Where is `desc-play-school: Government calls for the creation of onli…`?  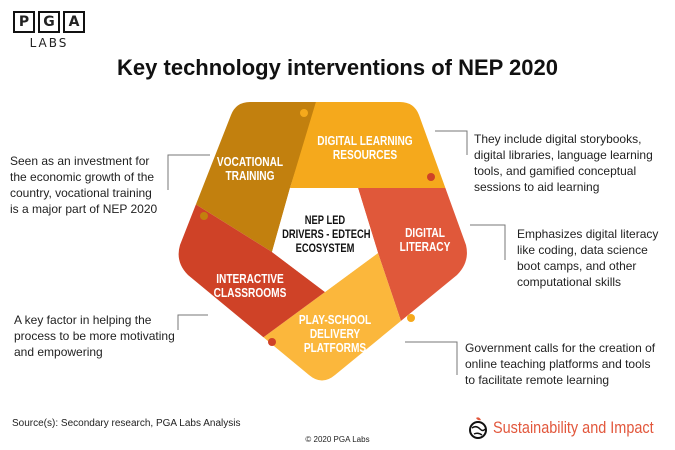 desc-play-school: Government calls for the creation of onli… is located at coordinates (560, 364).